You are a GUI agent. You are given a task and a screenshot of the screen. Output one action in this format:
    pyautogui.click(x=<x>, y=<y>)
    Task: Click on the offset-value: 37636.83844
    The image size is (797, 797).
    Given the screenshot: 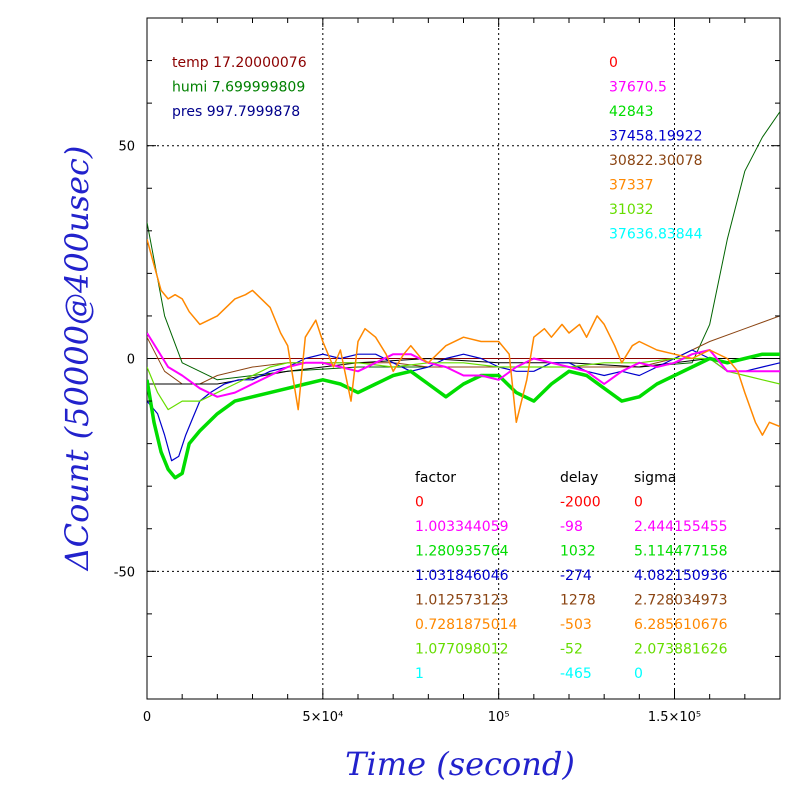 What is the action you would take?
    pyautogui.click(x=656, y=235)
    